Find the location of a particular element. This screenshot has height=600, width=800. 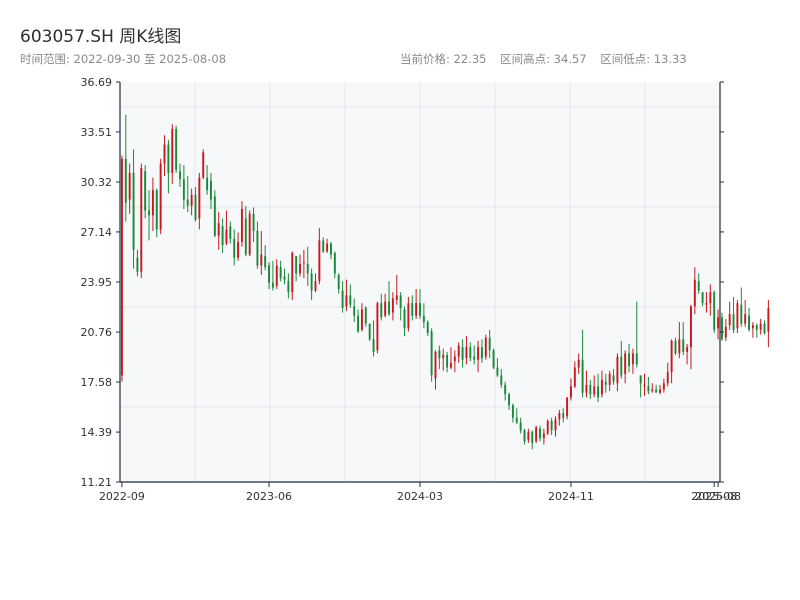

x-tick-label: 2023-06 is located at coordinates (269, 496).